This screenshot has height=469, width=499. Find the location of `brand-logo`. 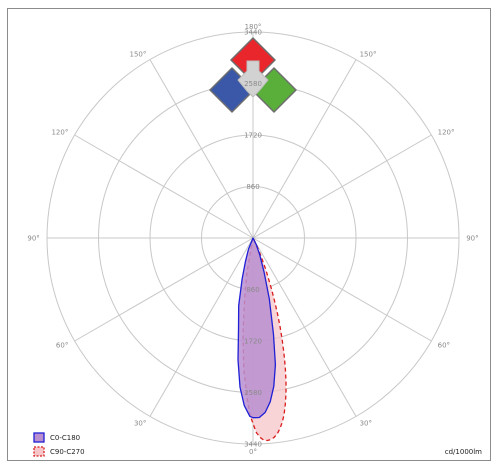

brand-logo is located at coordinates (253, 75).